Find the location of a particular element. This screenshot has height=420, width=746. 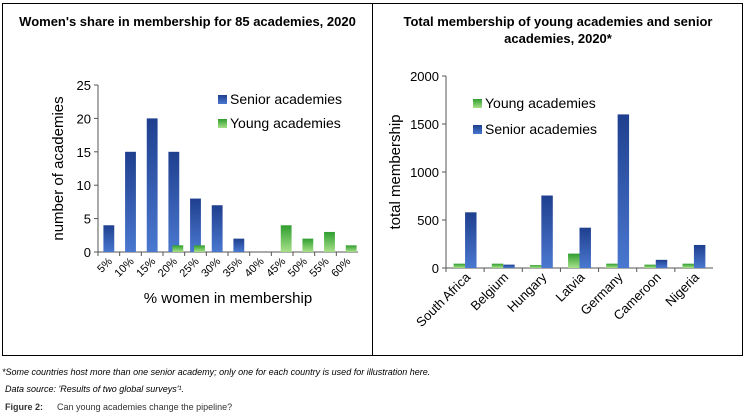

y-tick-label: 20 is located at coordinates (84, 118).